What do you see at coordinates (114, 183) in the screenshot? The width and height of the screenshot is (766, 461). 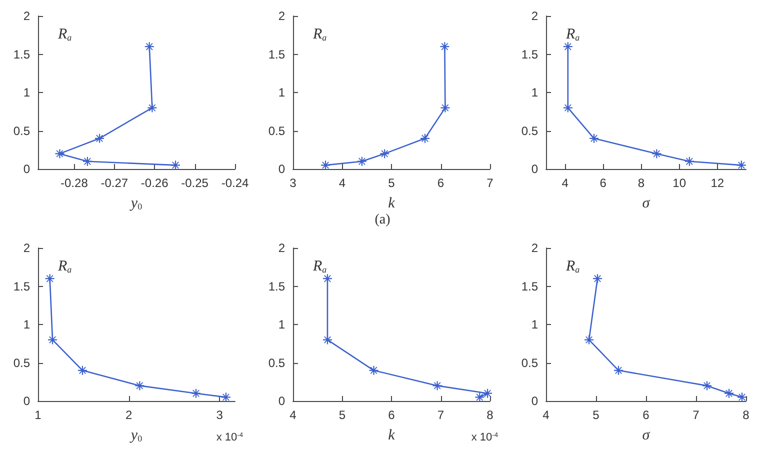 I see `x-tick-label: -0.27` at bounding box center [114, 183].